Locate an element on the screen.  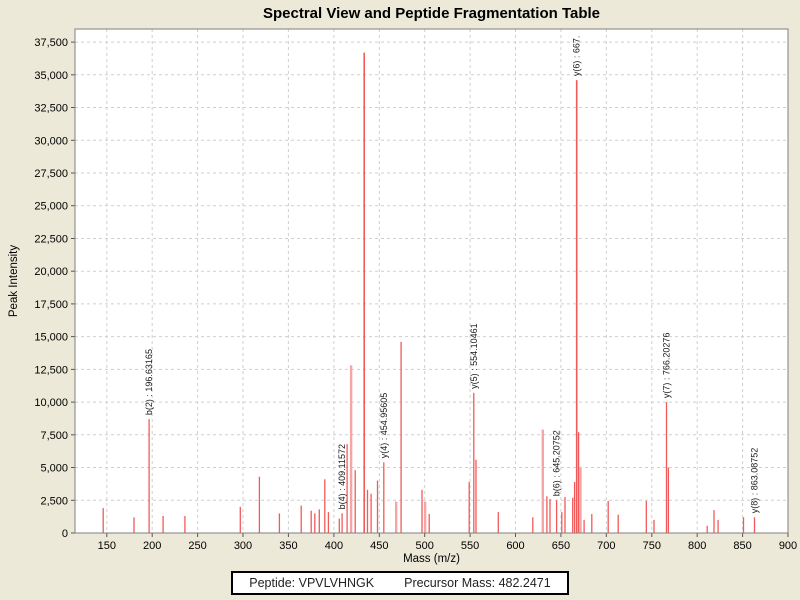
x-tick-label: 600 is located at coordinates (515, 546).